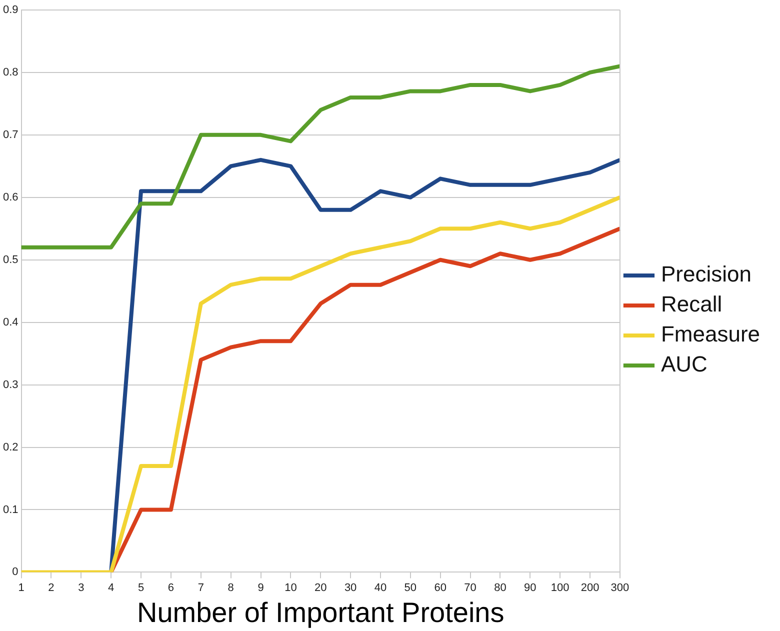  What do you see at coordinates (380, 588) in the screenshot?
I see `x-tick-label: 40` at bounding box center [380, 588].